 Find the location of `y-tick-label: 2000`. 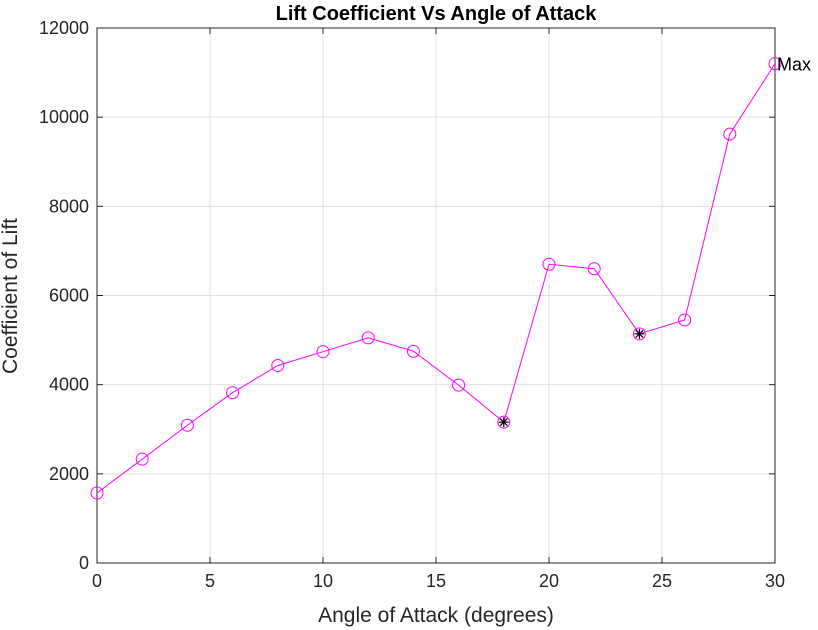

y-tick-label: 2000 is located at coordinates (69, 474).